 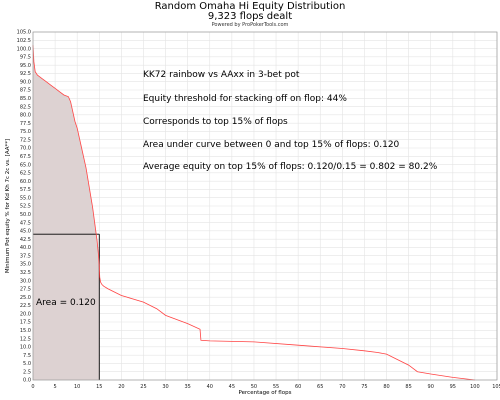 I want to click on y-tick-label: 32.5, so click(x=25, y=273).